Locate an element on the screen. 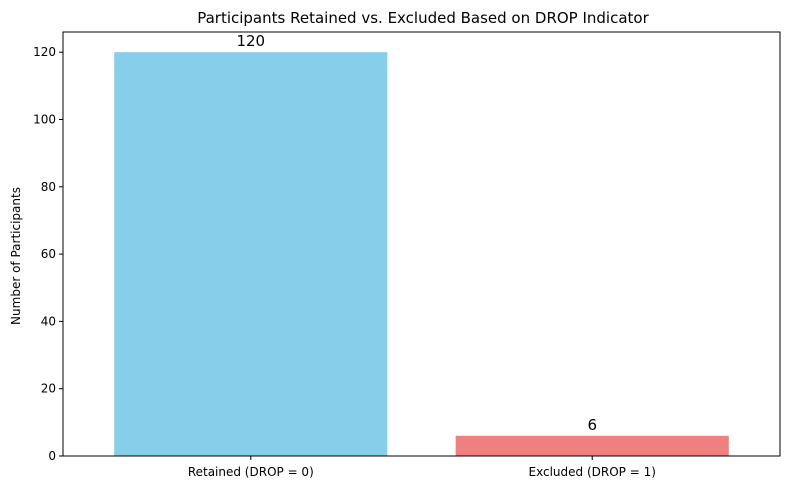 The image size is (790, 490). data-label-1: 6 is located at coordinates (592, 425).